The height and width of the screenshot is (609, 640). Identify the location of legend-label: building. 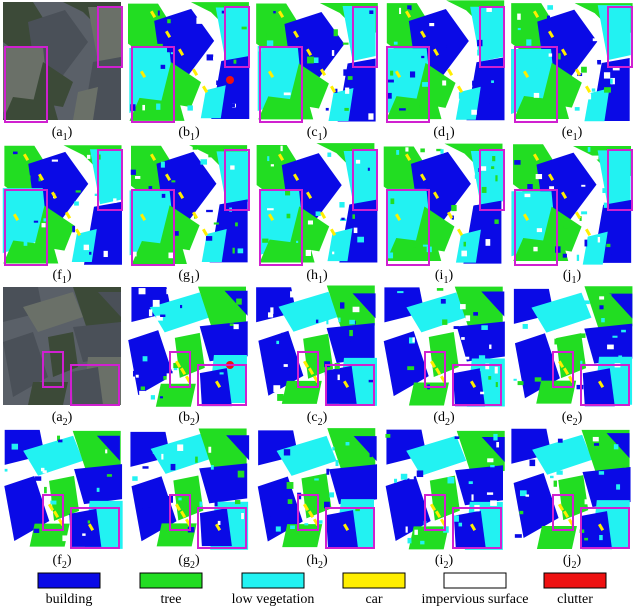
(69, 599).